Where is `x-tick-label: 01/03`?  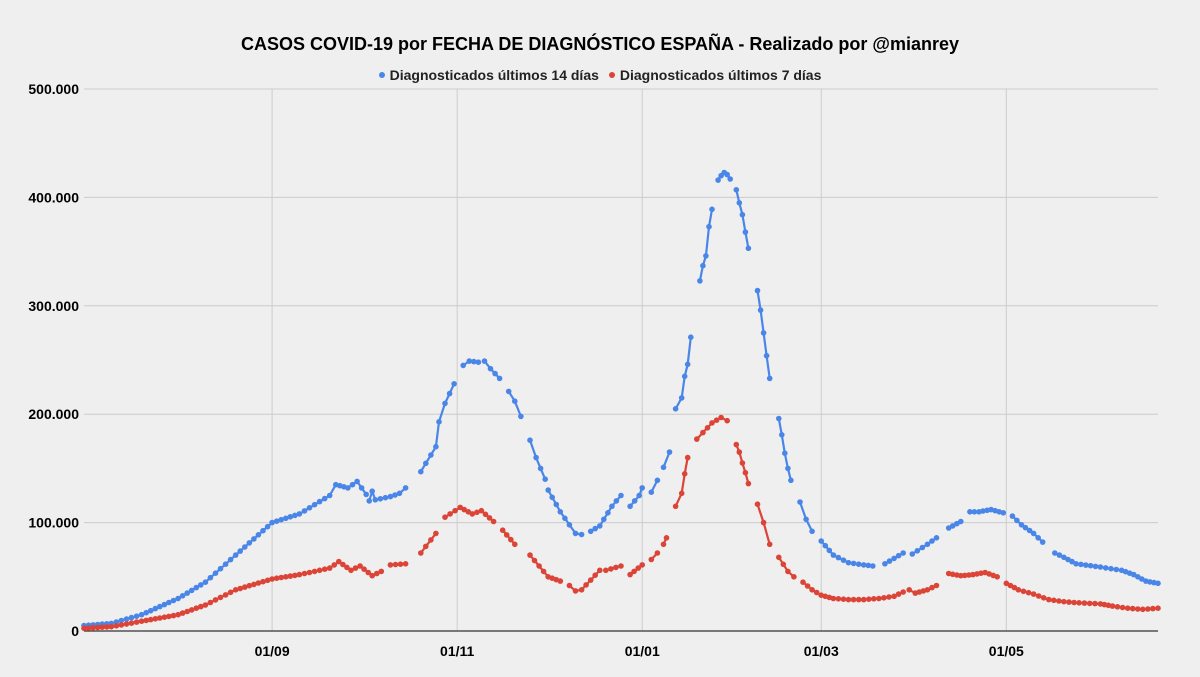
x-tick-label: 01/03 is located at coordinates (821, 651).